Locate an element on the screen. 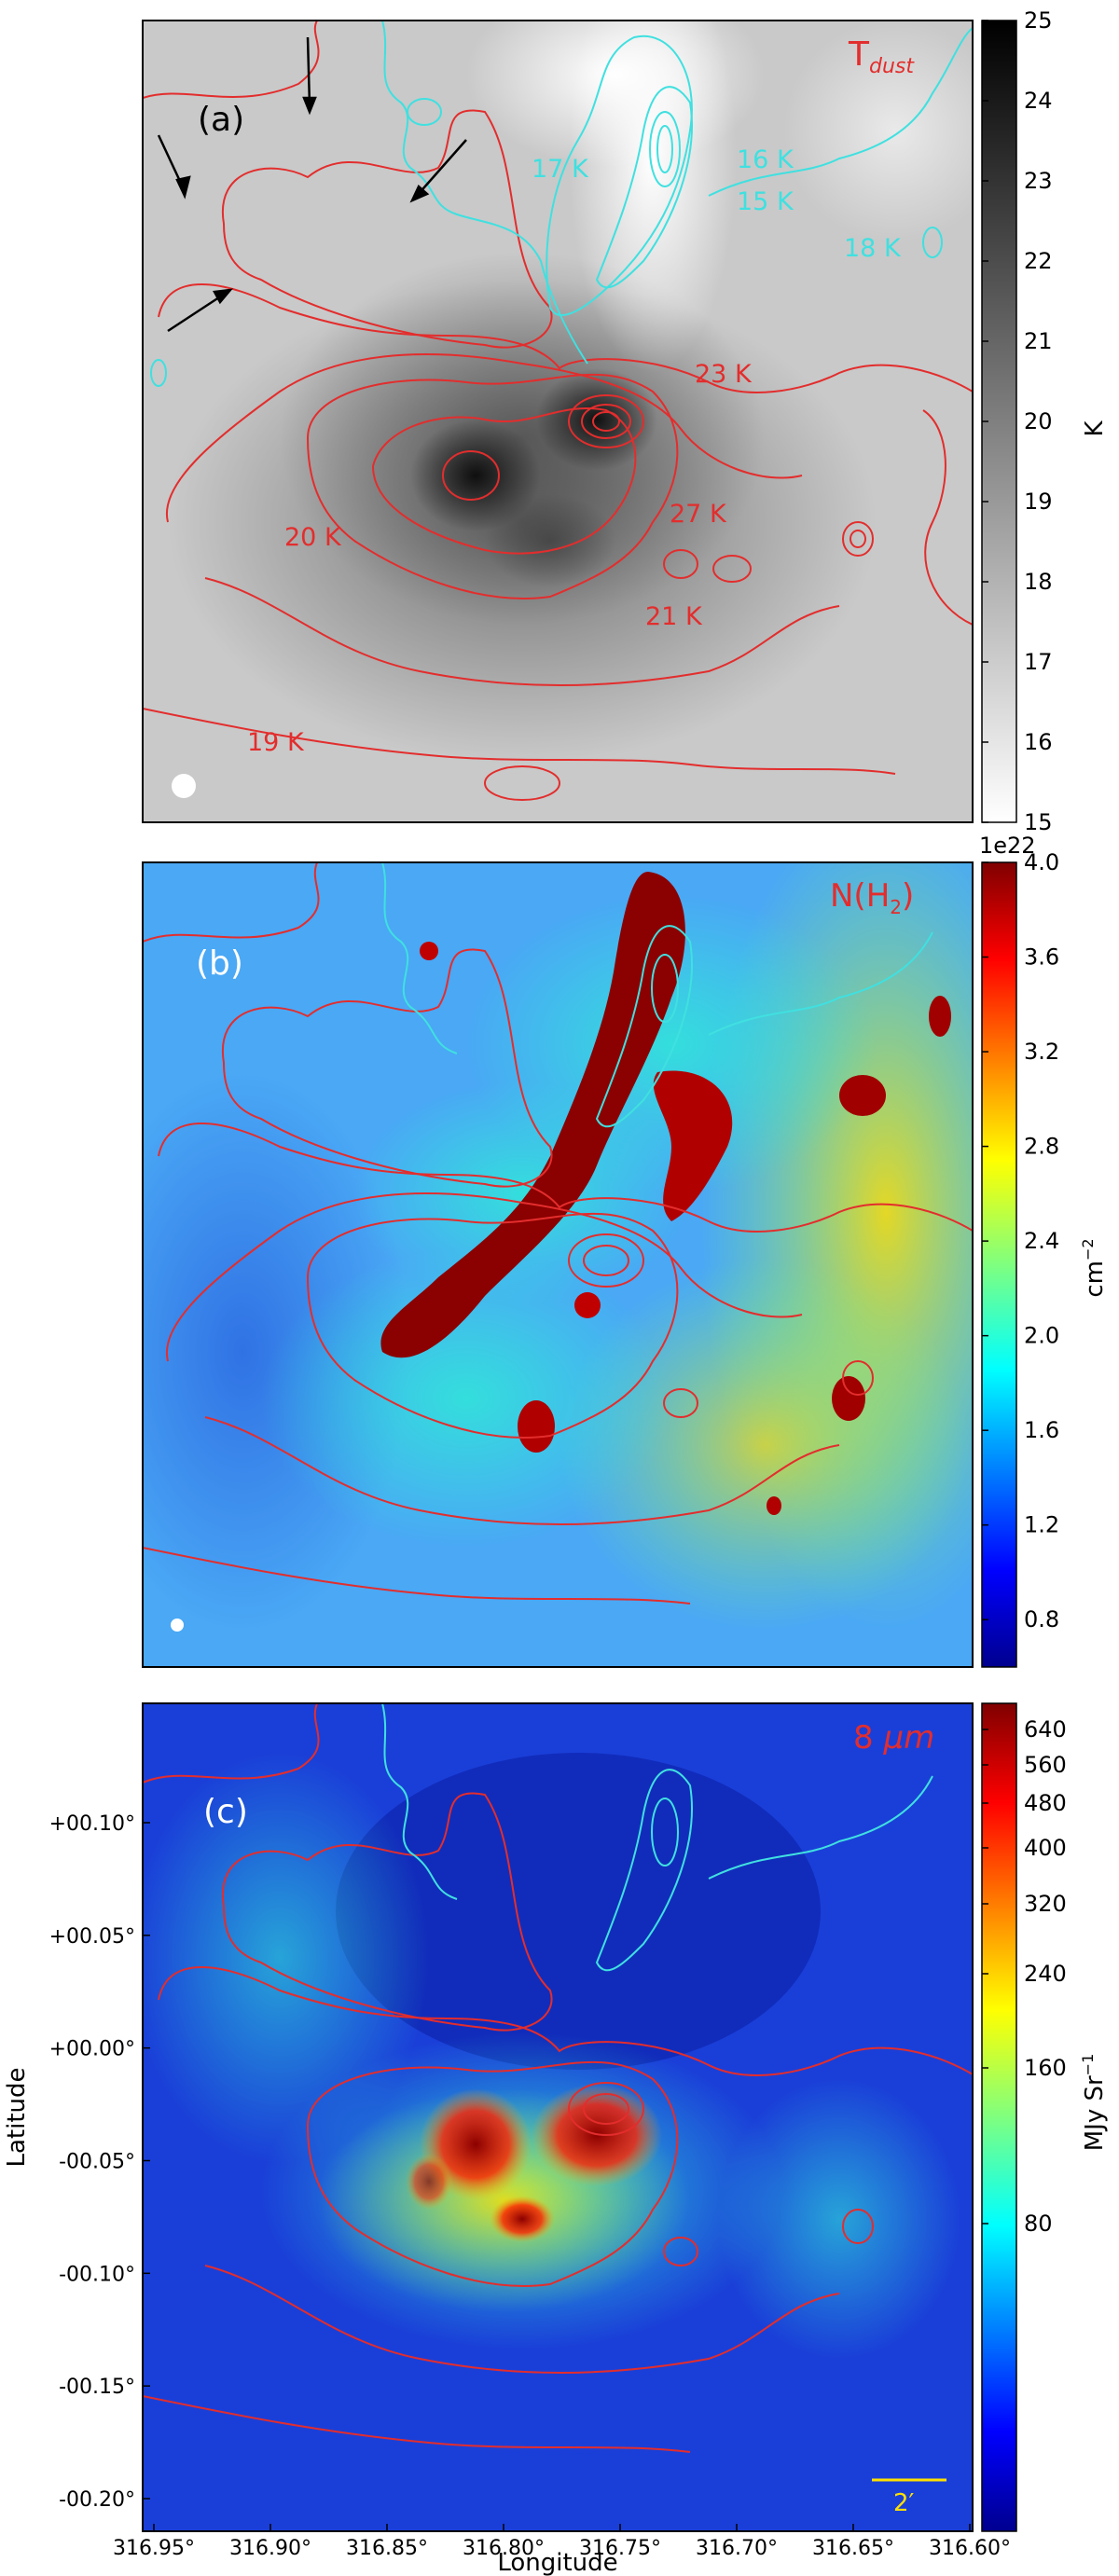 The width and height of the screenshot is (1119, 2576). colorbar-a: 15 16 17 18 19 20 21 22 23 24 25 K is located at coordinates (1045, 421).